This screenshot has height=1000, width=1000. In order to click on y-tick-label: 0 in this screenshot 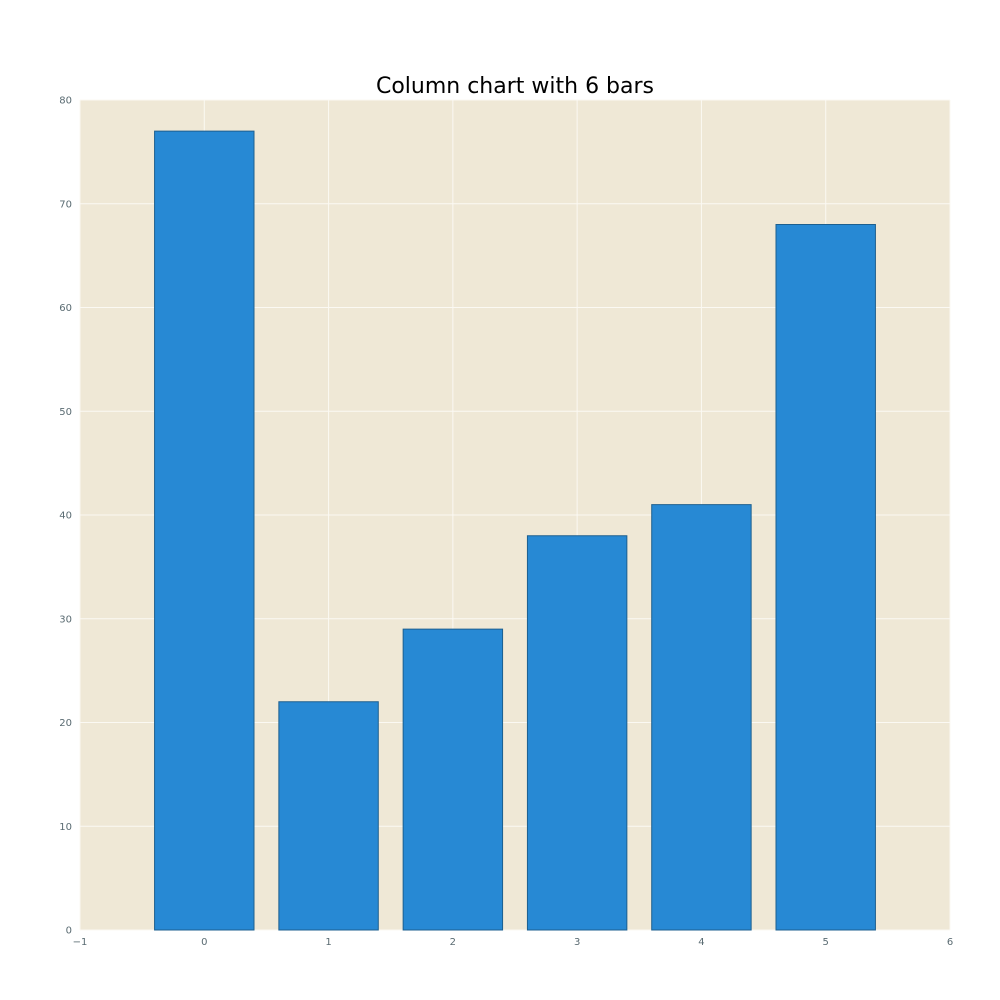, I will do `click(69, 931)`.